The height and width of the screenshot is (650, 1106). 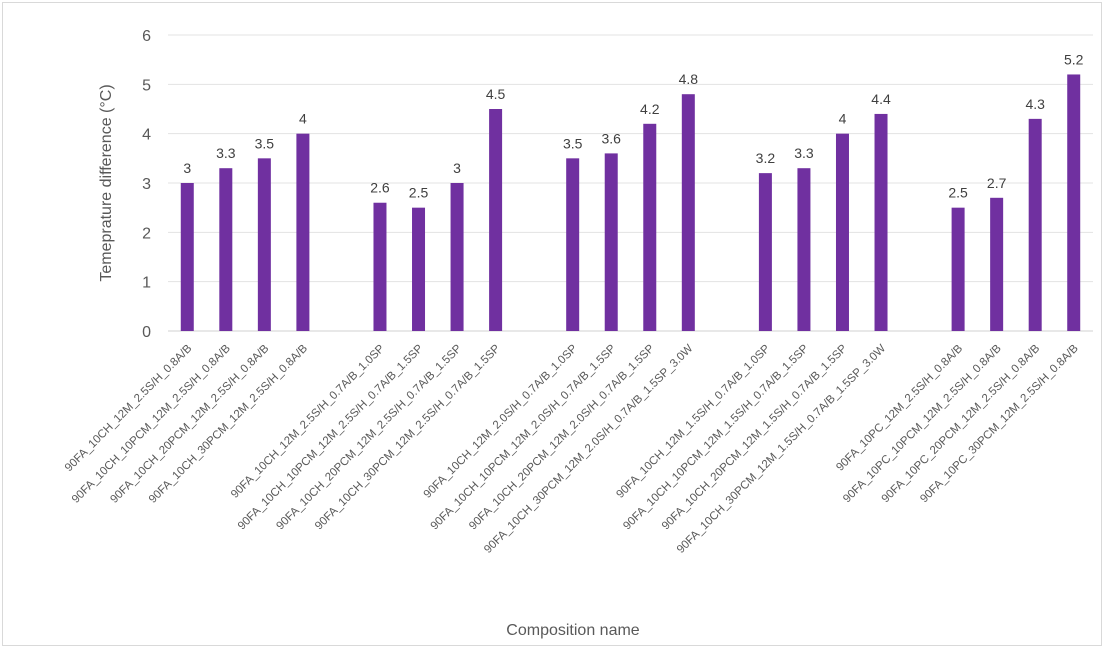 I want to click on y-axis-ticks: 0 1 2 3 4 5 6, so click(x=146, y=184).